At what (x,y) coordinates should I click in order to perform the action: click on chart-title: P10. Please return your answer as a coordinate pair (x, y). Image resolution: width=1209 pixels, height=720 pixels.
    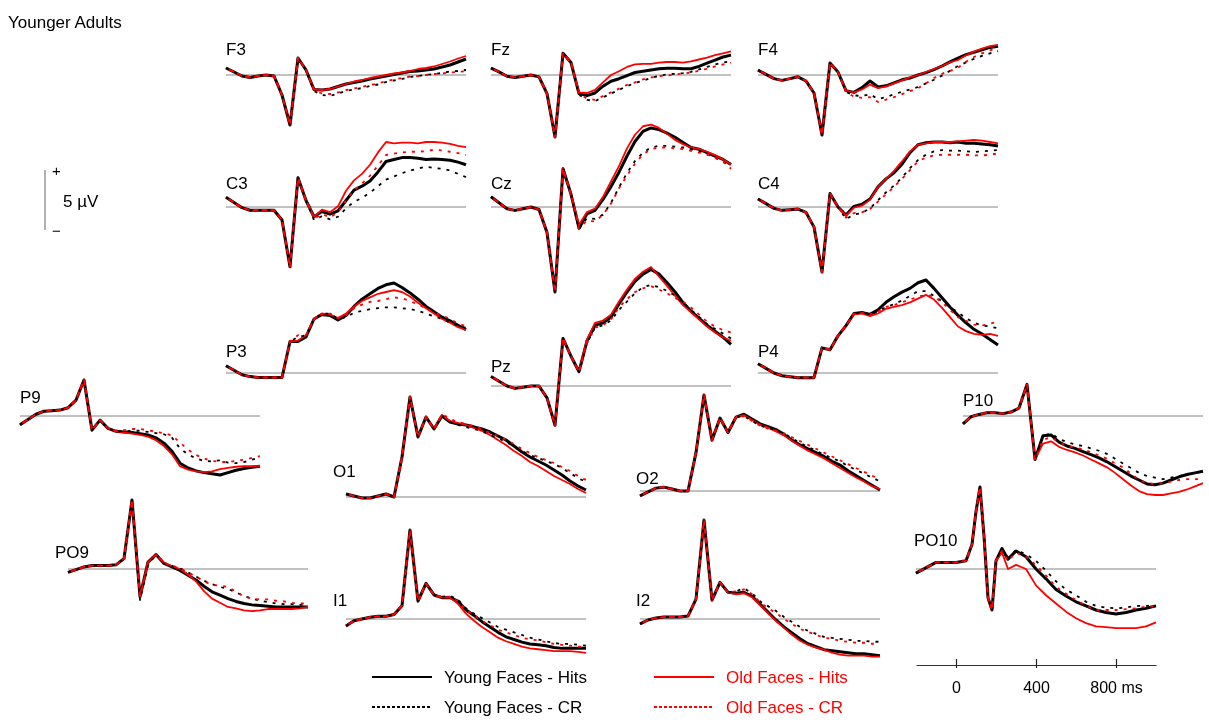
    Looking at the image, I should click on (978, 400).